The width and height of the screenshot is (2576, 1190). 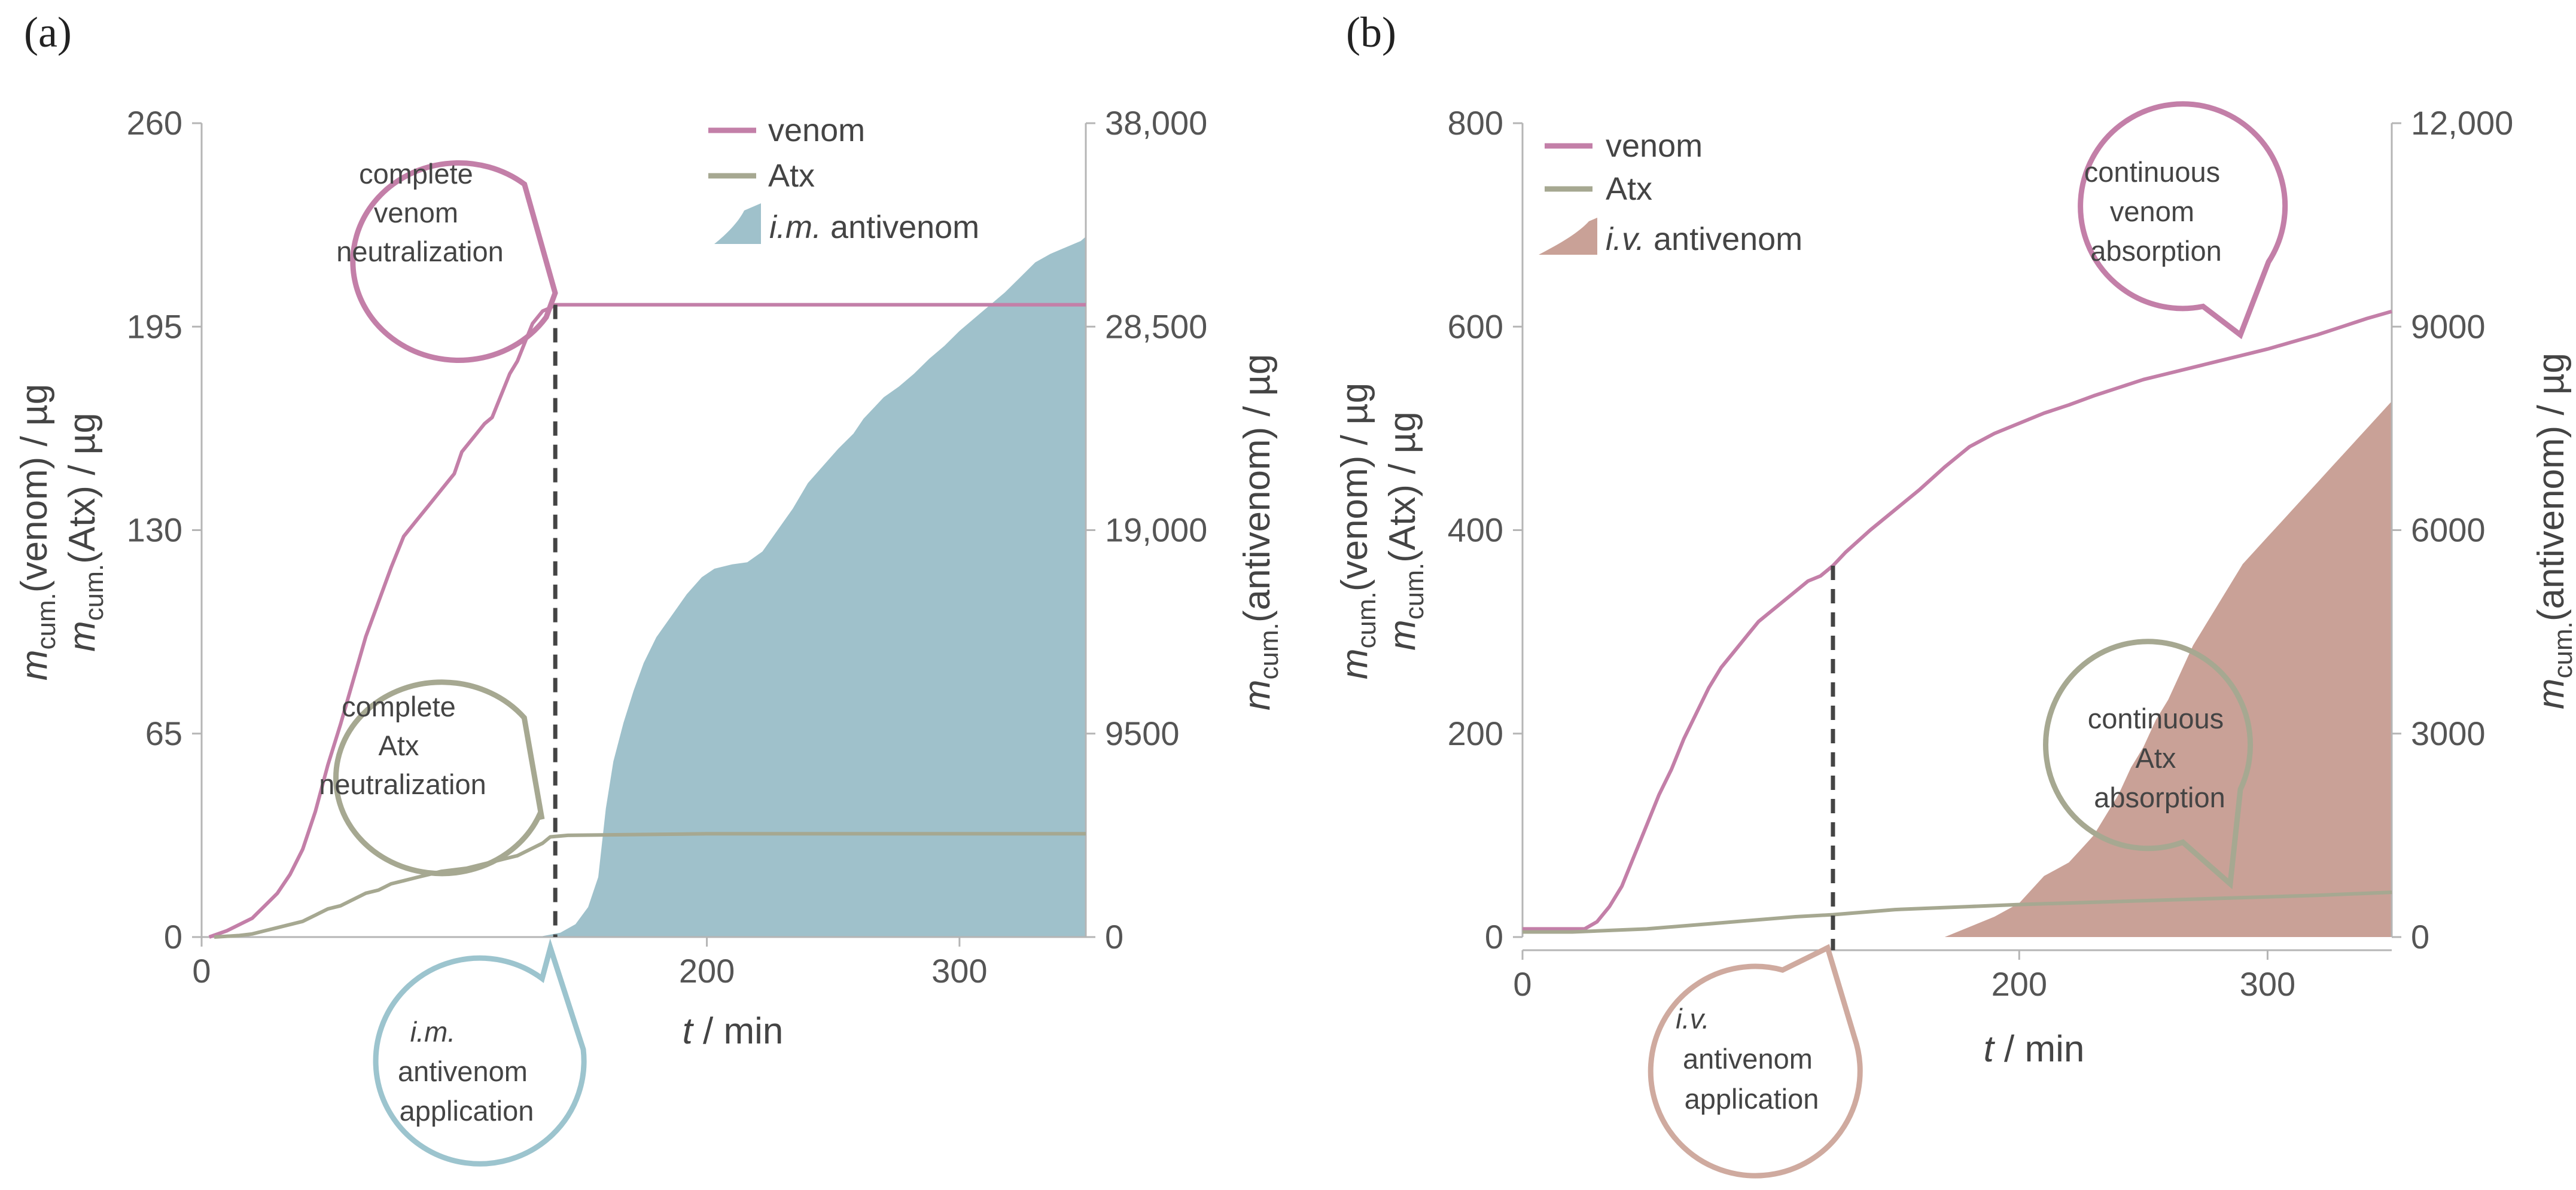 I want to click on y-left-tick-label: 65, so click(x=163, y=734).